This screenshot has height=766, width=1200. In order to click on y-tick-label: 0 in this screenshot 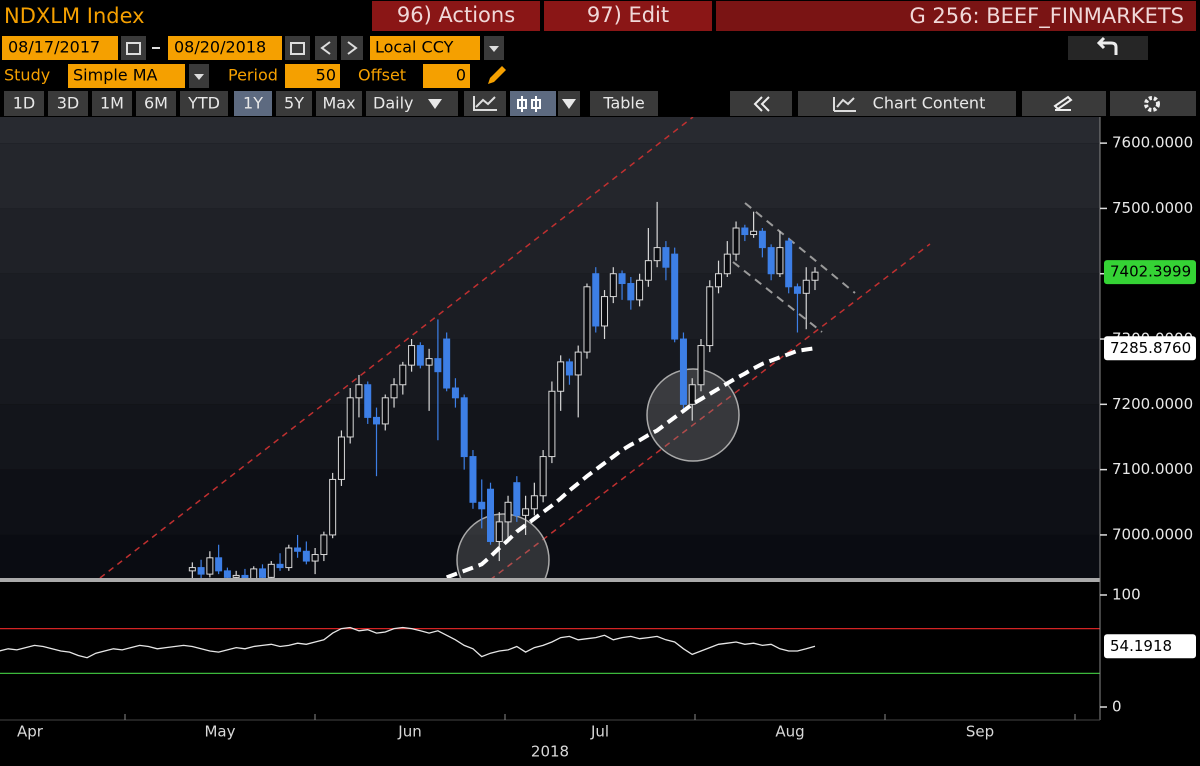, I will do `click(1117, 707)`.